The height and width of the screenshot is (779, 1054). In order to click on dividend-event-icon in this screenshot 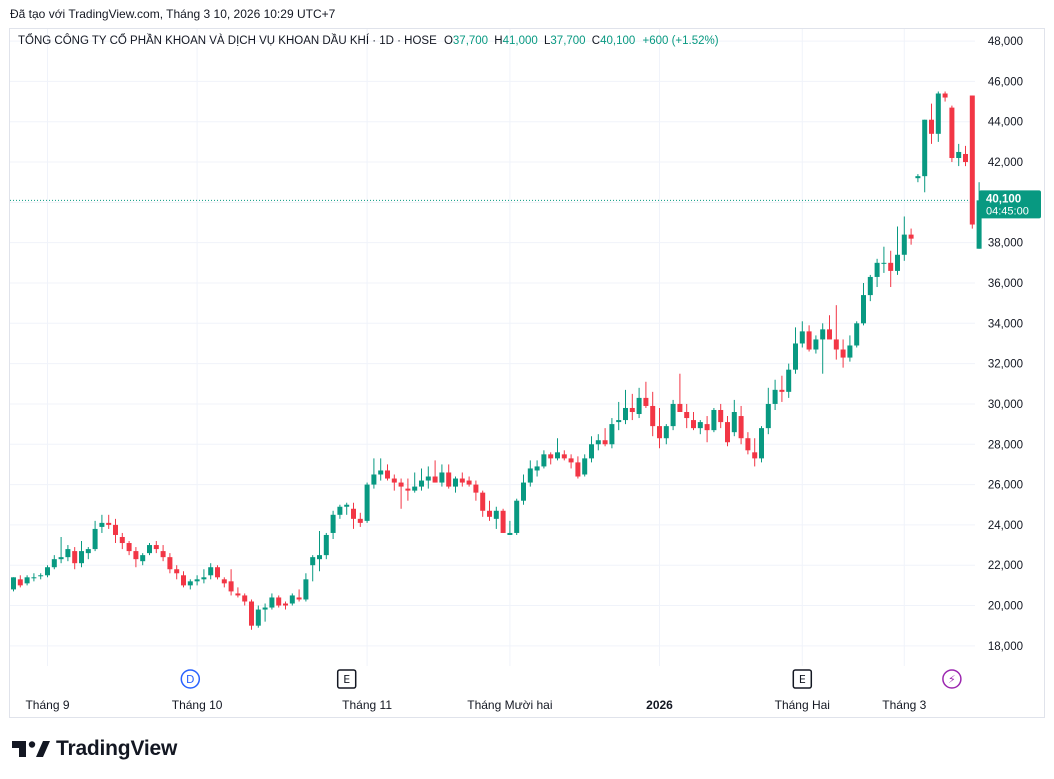, I will do `click(190, 679)`.